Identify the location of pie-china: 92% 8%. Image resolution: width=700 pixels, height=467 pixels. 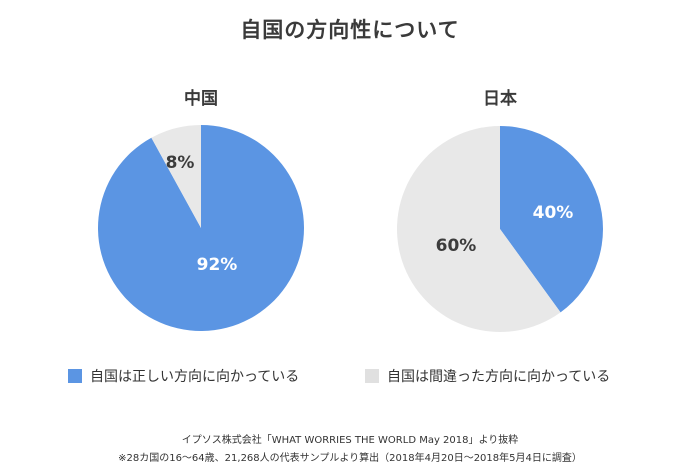
(200, 228).